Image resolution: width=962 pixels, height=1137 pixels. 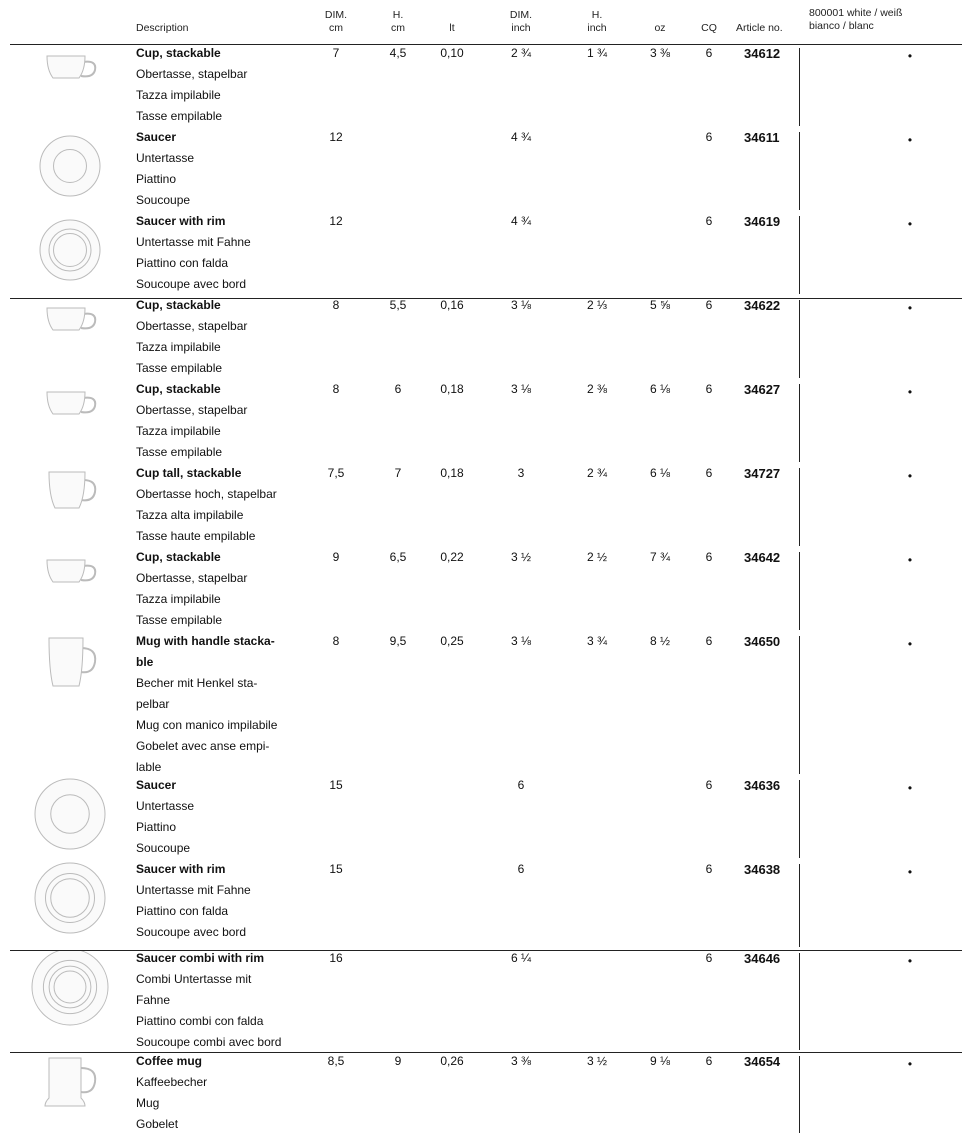 I want to click on cell-h-cm: 9,5, so click(x=398, y=641).